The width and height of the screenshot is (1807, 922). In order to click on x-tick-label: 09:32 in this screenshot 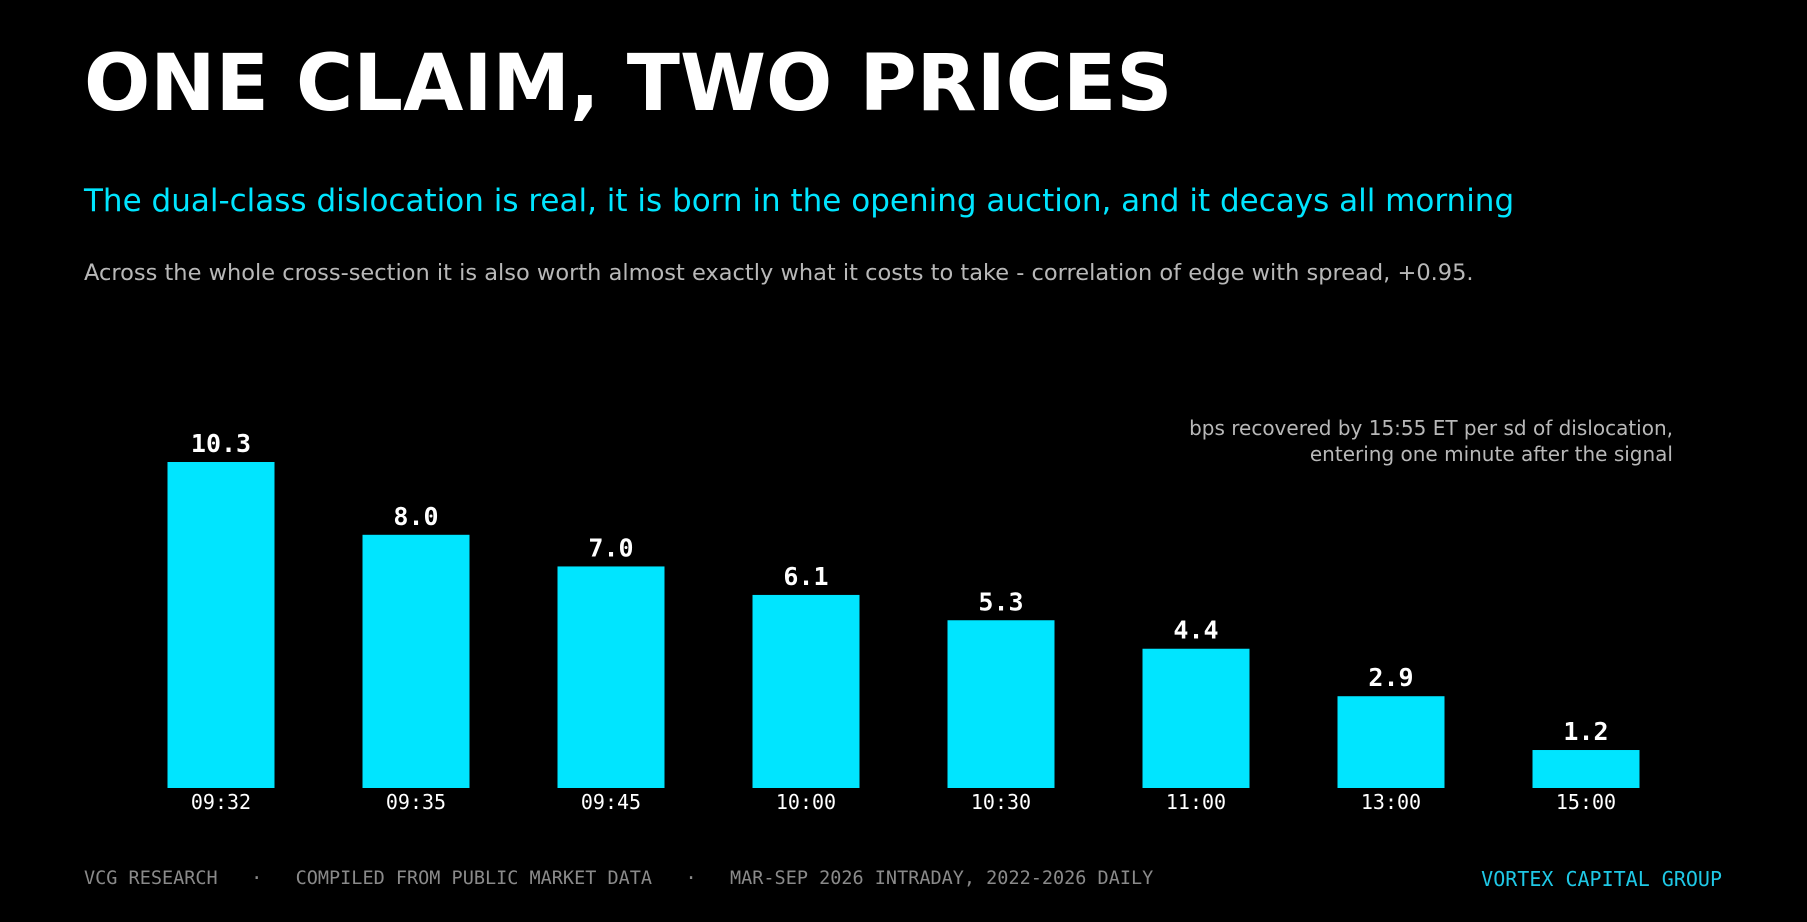, I will do `click(221, 802)`.